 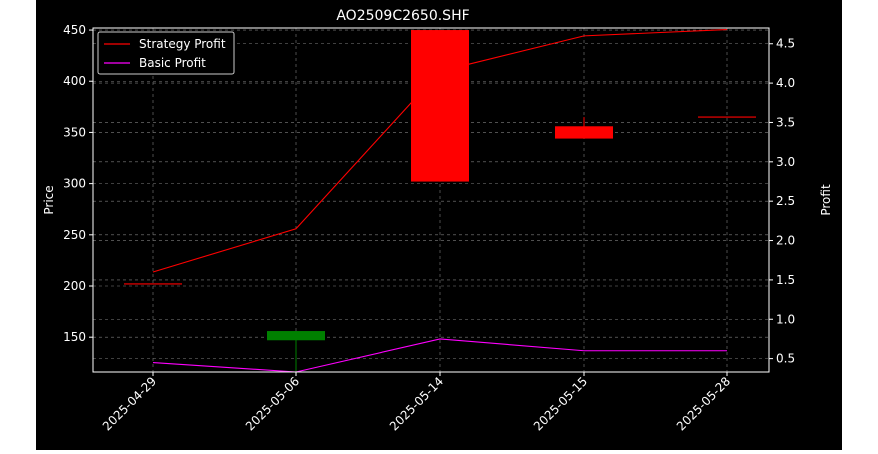 I want to click on right-axis: 0.5 1.0 1.5 2.0 2.5 3.0 3.5 4.0 4.5, so click(x=782, y=201).